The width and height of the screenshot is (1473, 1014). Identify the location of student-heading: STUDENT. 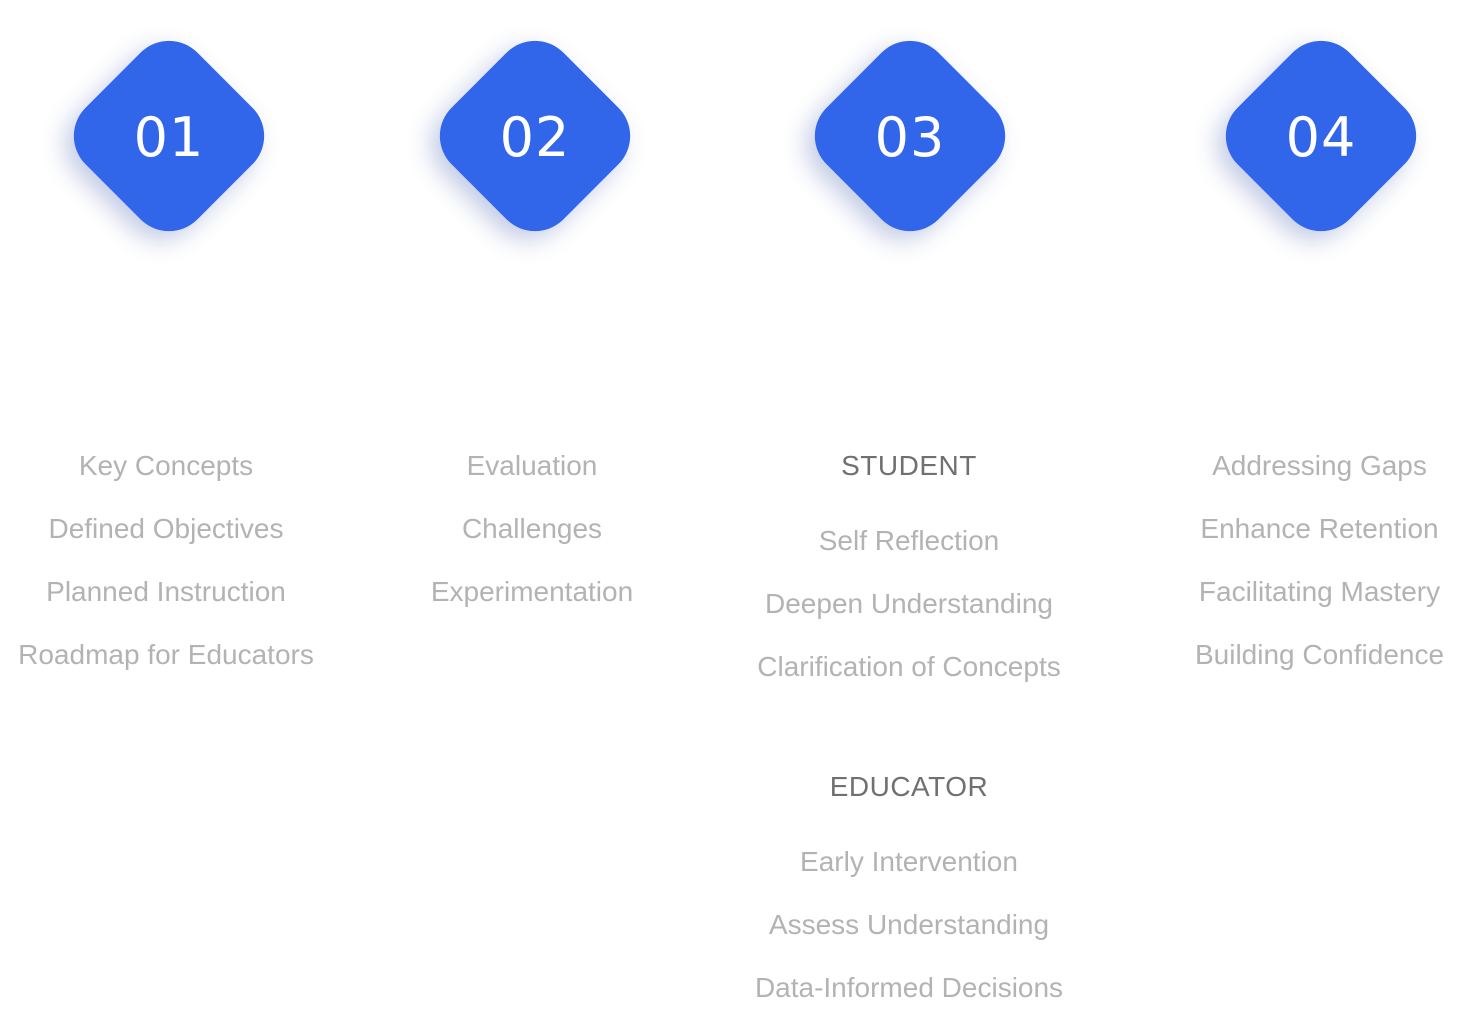
(909, 465).